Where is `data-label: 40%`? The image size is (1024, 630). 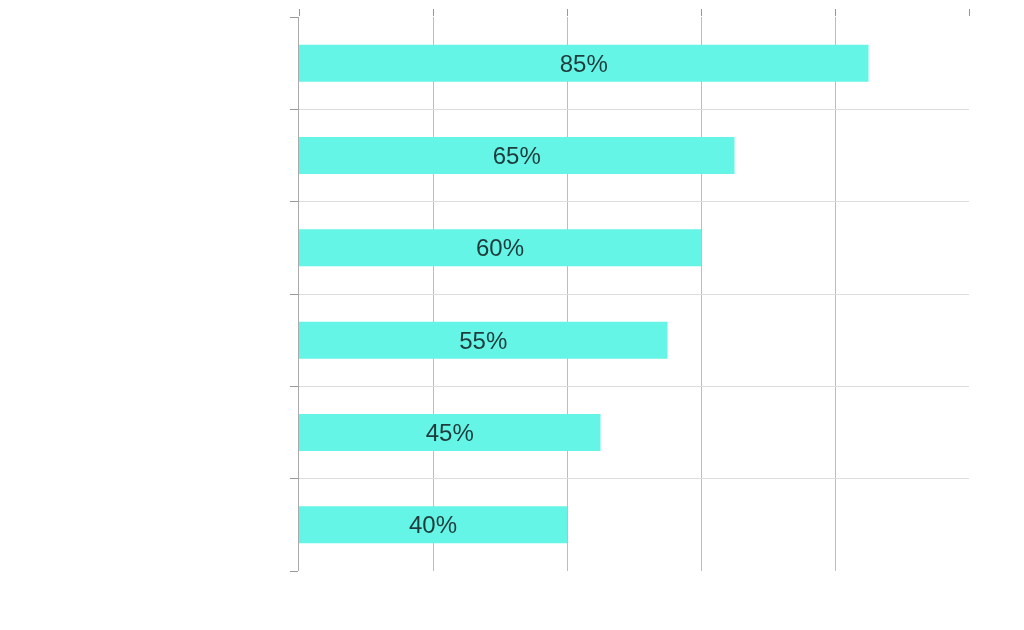
data-label: 40% is located at coordinates (433, 525).